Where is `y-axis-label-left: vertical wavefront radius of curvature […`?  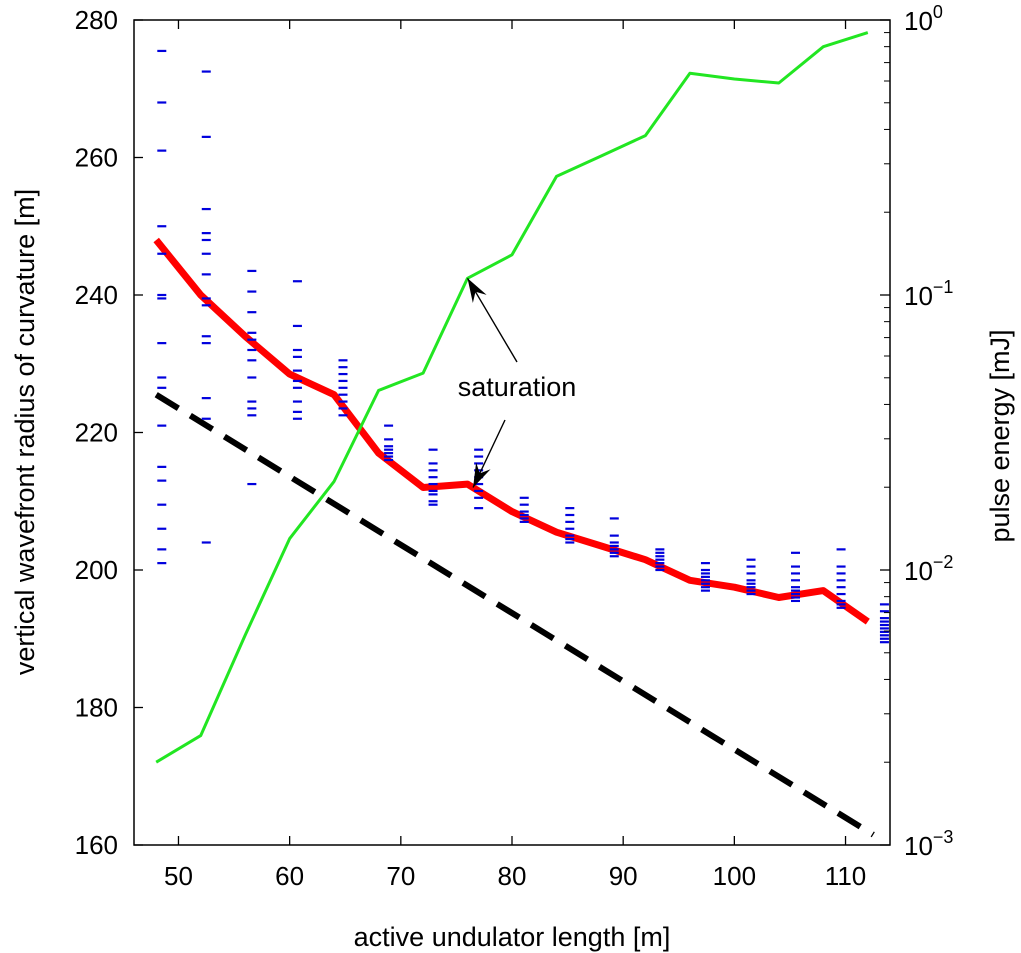 y-axis-label-left: vertical wavefront radius of curvature [… is located at coordinates (25, 432).